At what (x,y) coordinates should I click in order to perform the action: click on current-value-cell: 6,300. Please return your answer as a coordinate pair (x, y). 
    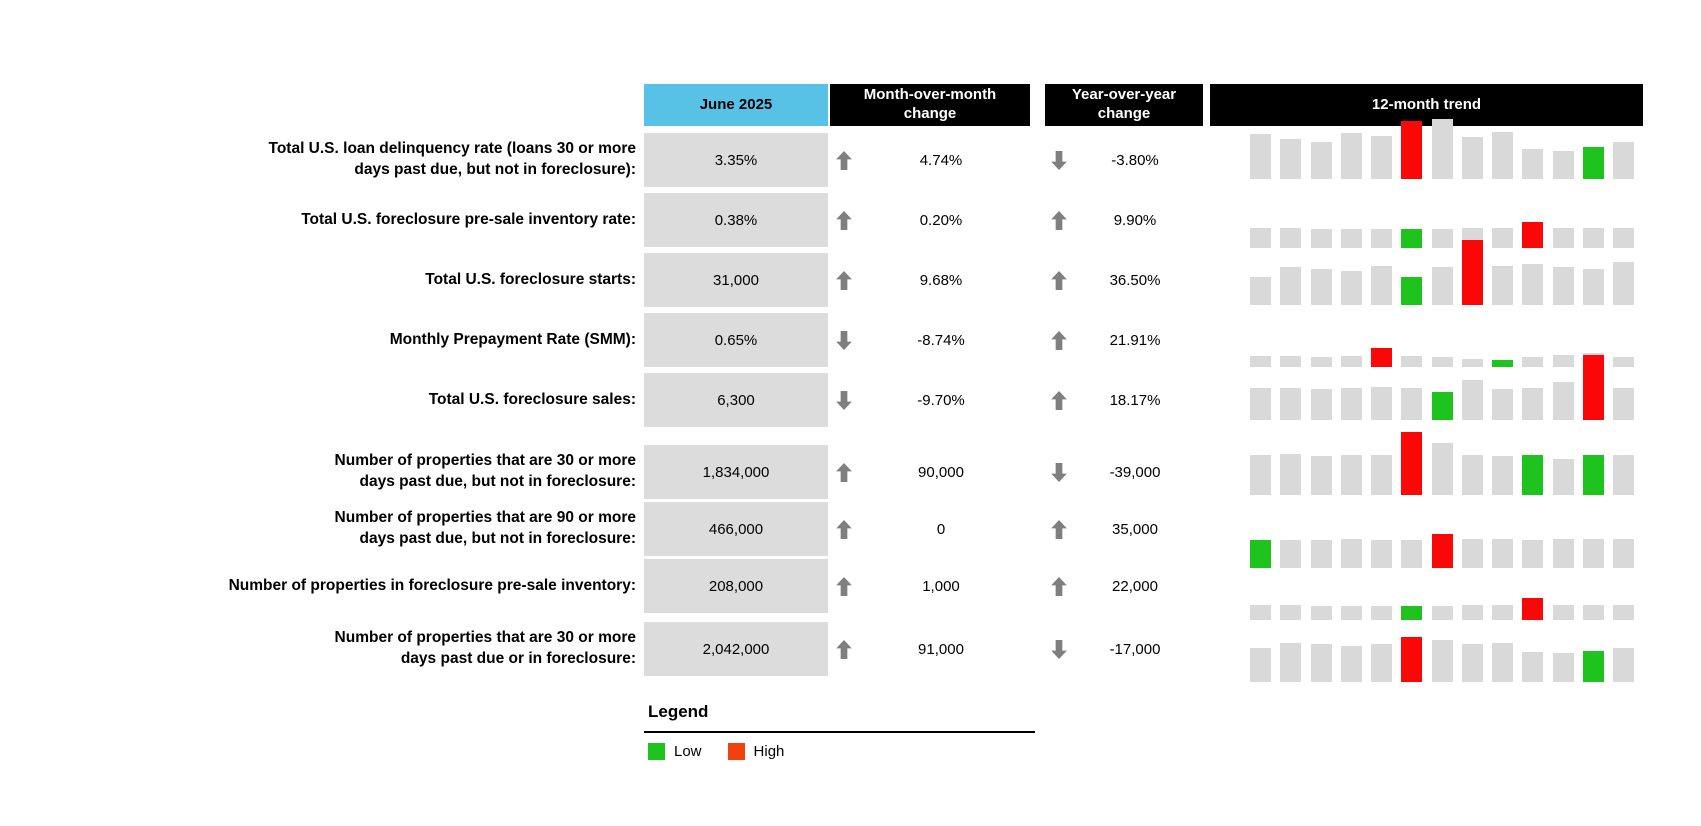
    Looking at the image, I should click on (736, 400).